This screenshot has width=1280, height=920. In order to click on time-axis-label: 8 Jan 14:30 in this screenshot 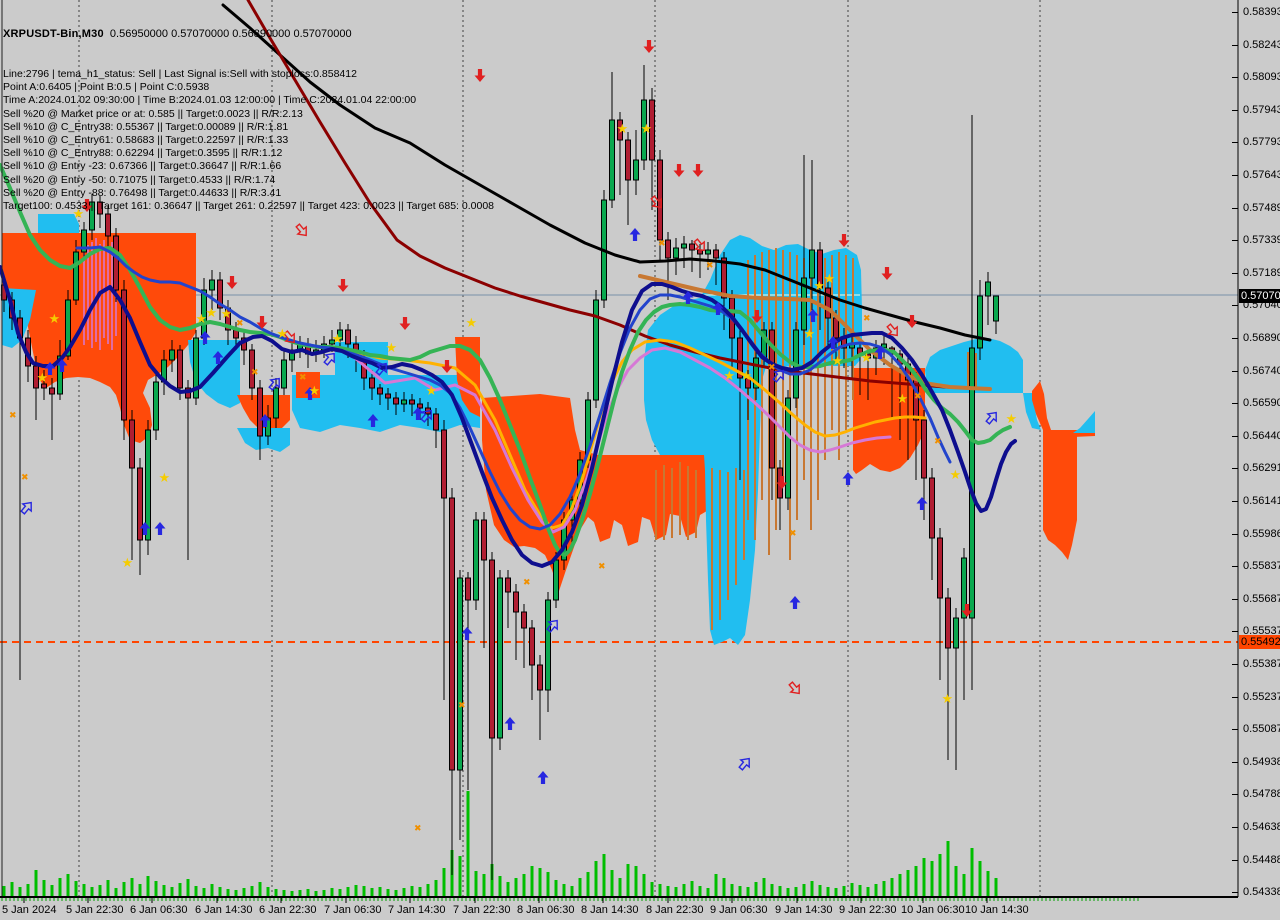, I will do `click(610, 910)`.